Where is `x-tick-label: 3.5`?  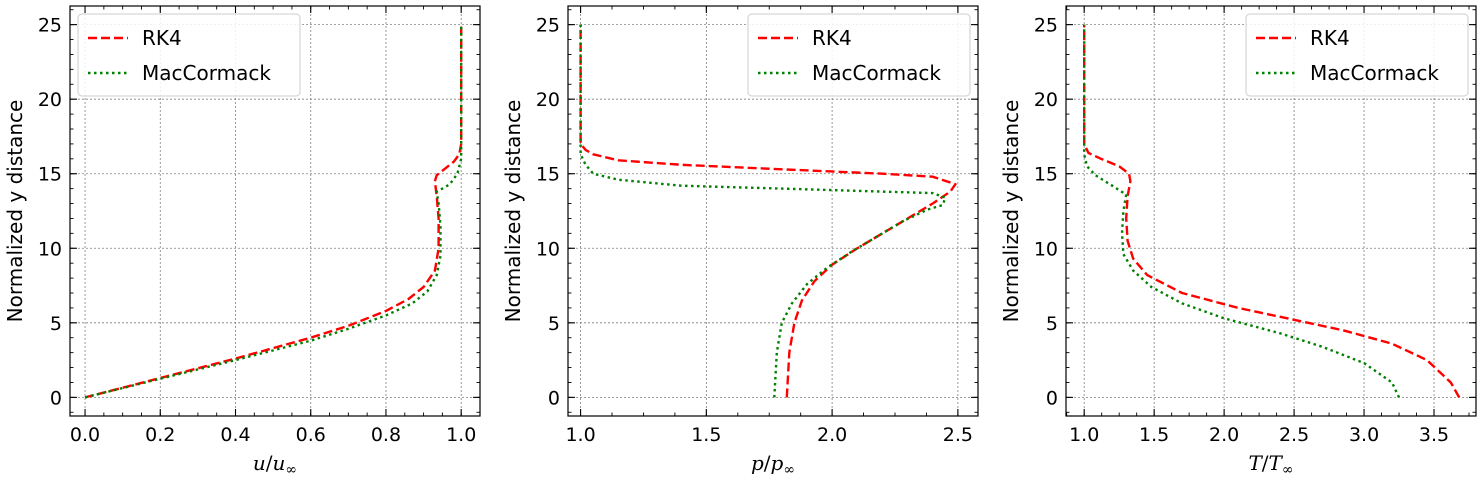 x-tick-label: 3.5 is located at coordinates (1434, 435).